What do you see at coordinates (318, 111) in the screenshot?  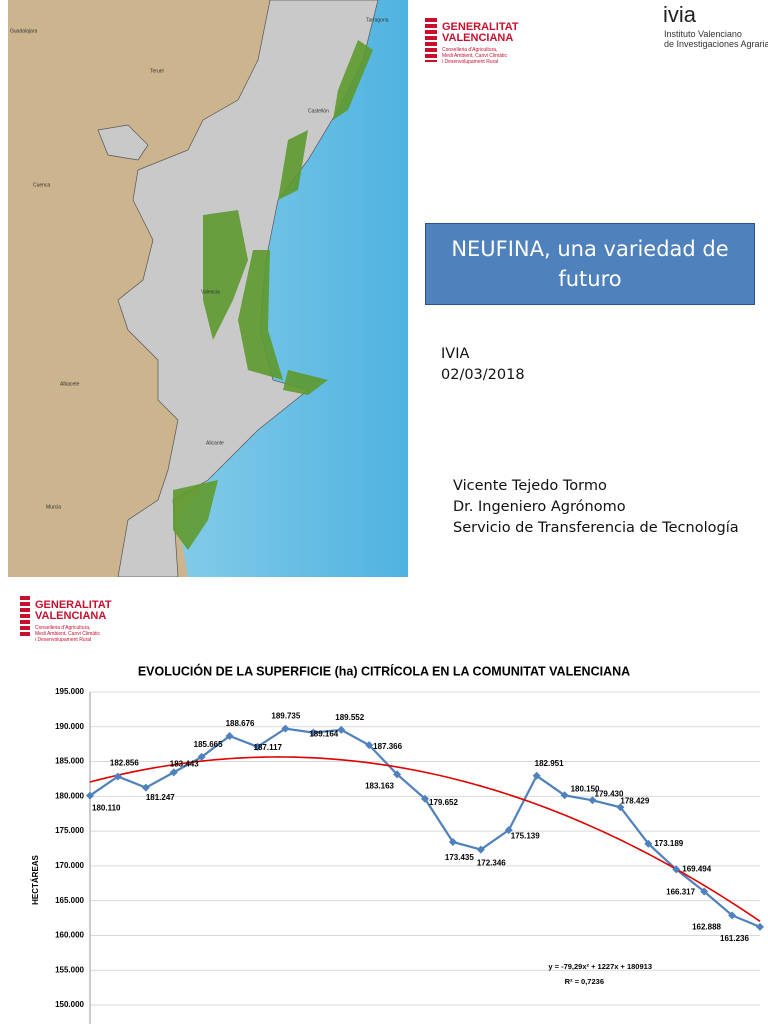 I see `map-label: Castellón` at bounding box center [318, 111].